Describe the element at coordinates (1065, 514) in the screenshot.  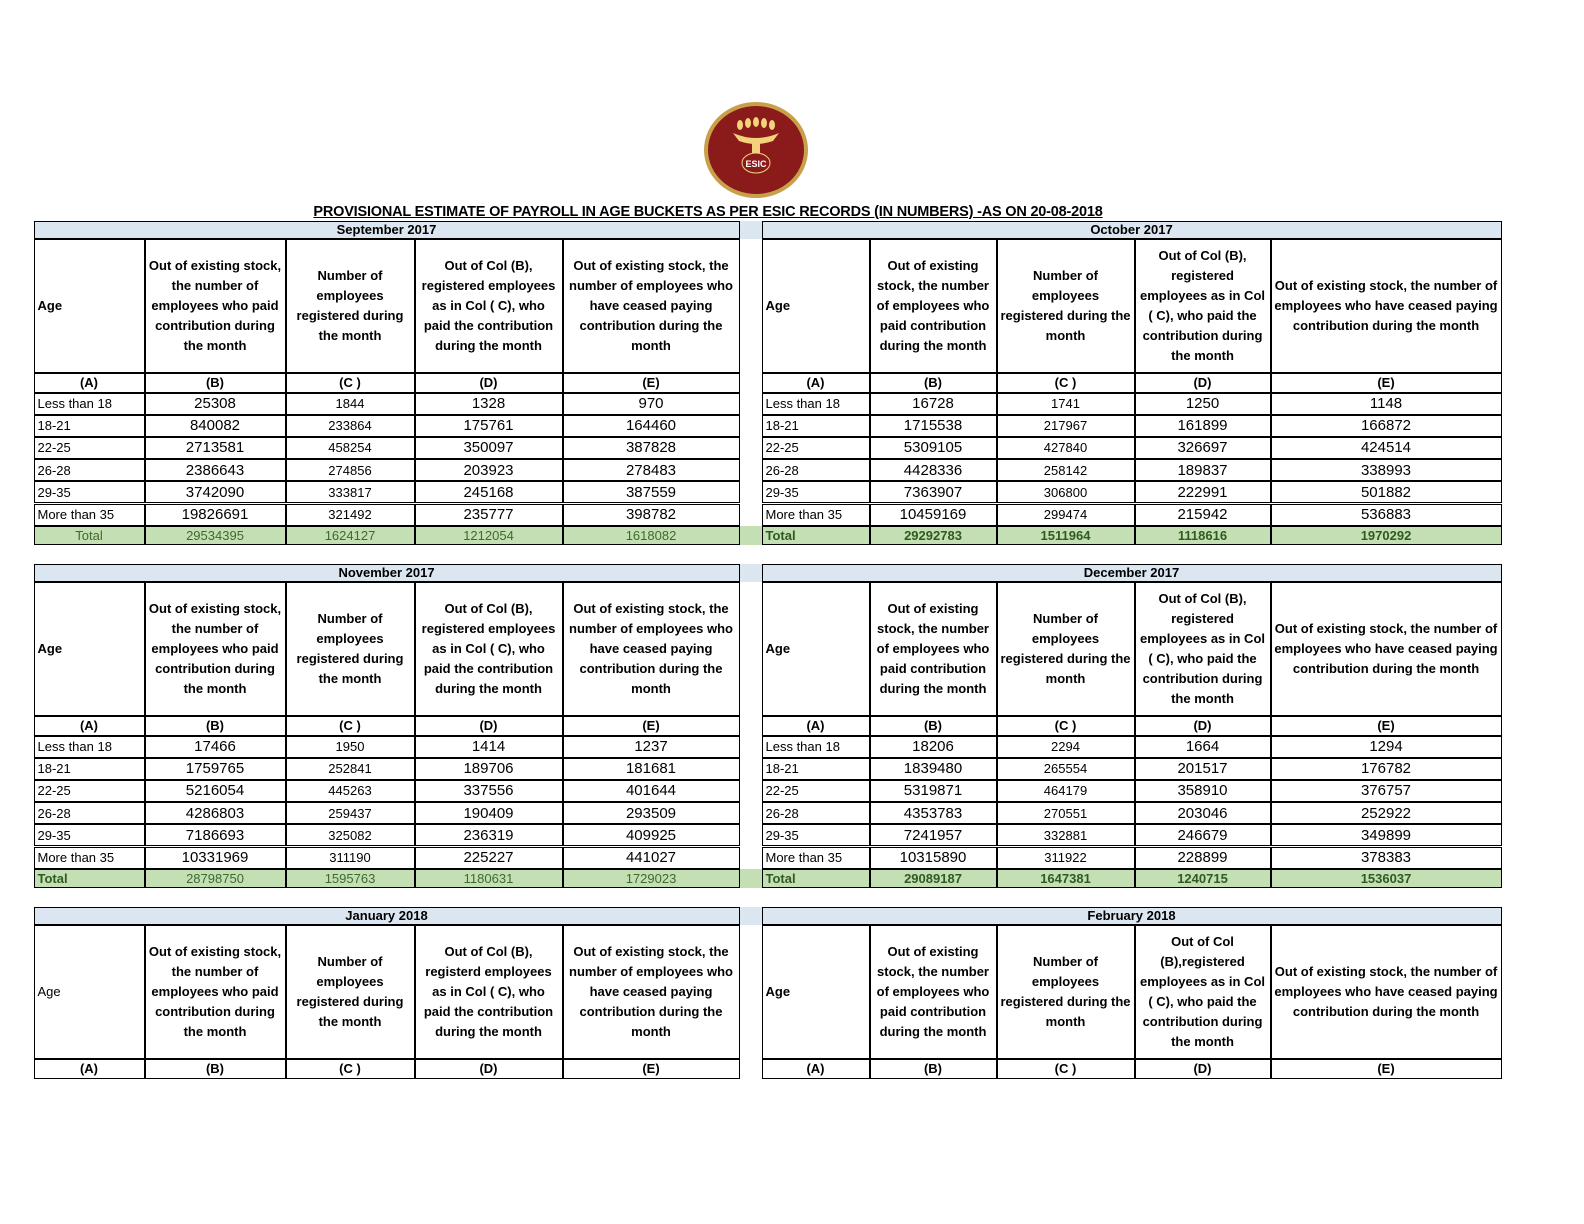
I see `value-cell: 299474` at that location.